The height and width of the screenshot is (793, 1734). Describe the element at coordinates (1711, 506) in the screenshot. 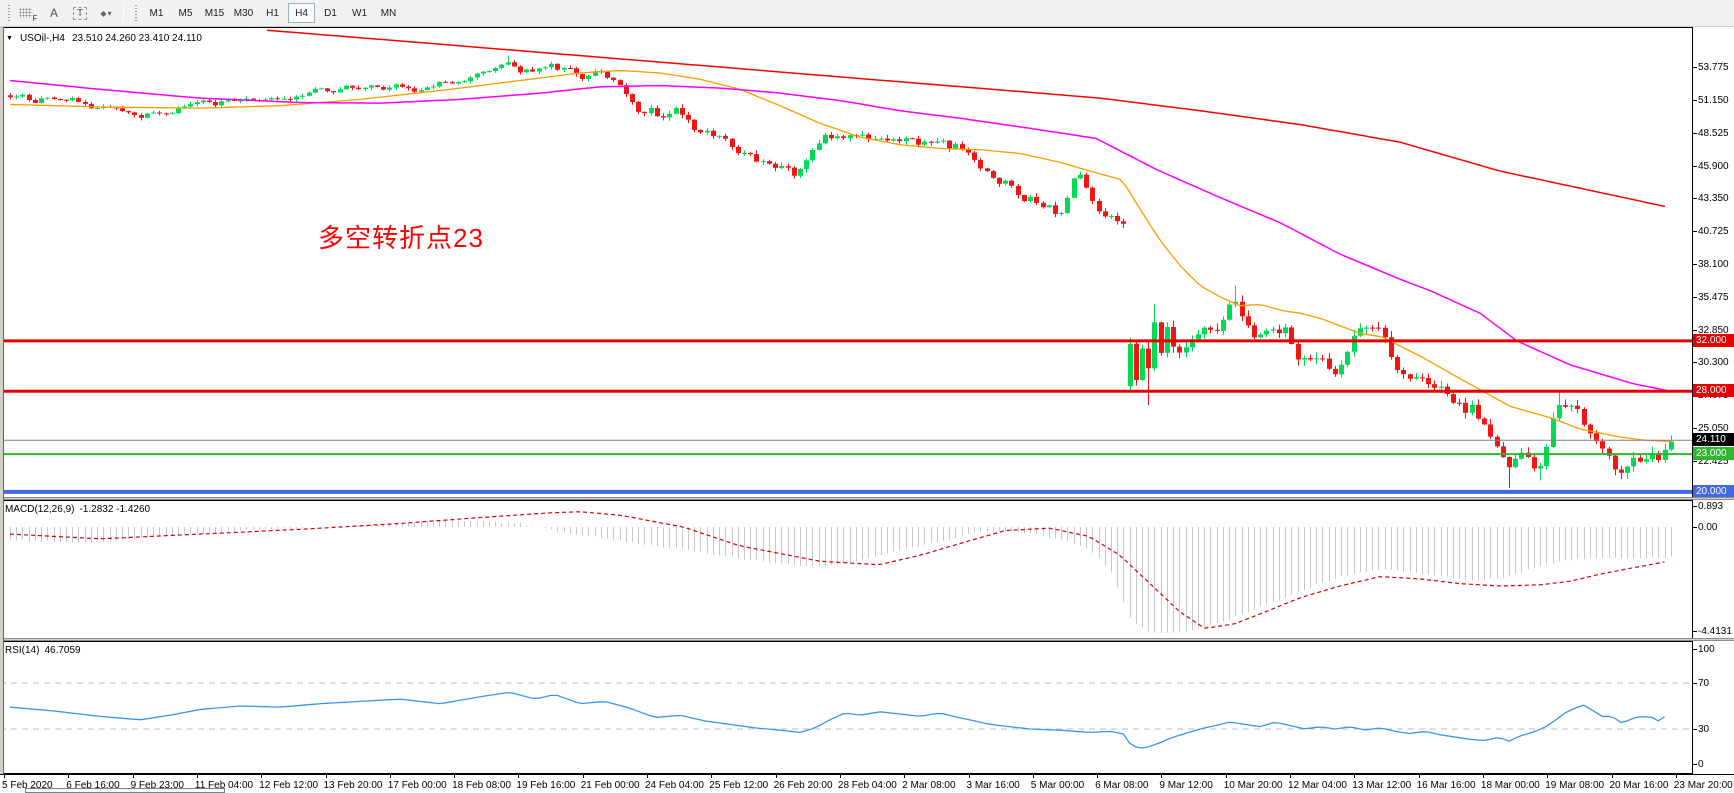

I see `macd-tick-label: 0.893` at that location.